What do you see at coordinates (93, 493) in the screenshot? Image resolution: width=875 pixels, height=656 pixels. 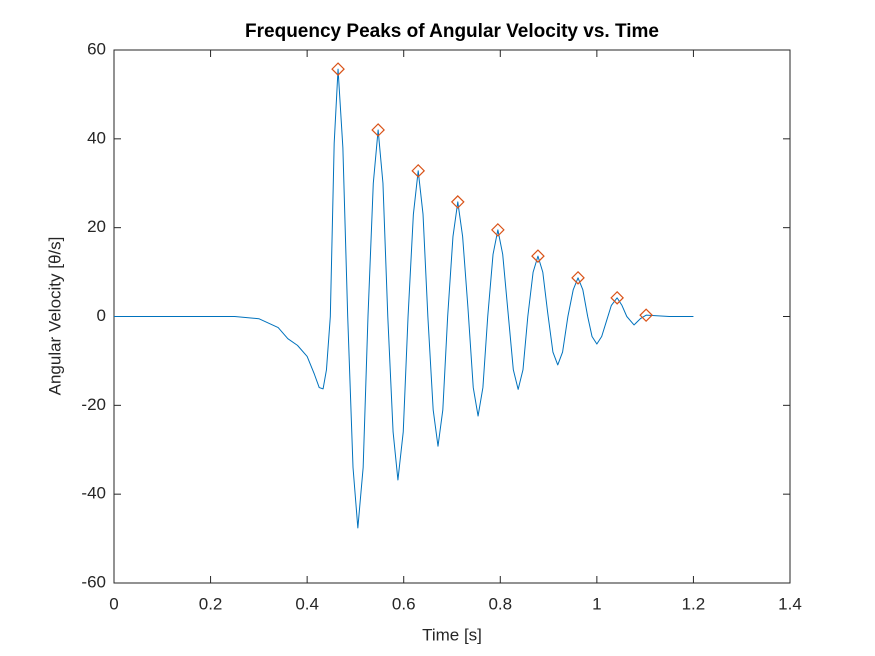 I see `y-tick-label: -40` at bounding box center [93, 493].